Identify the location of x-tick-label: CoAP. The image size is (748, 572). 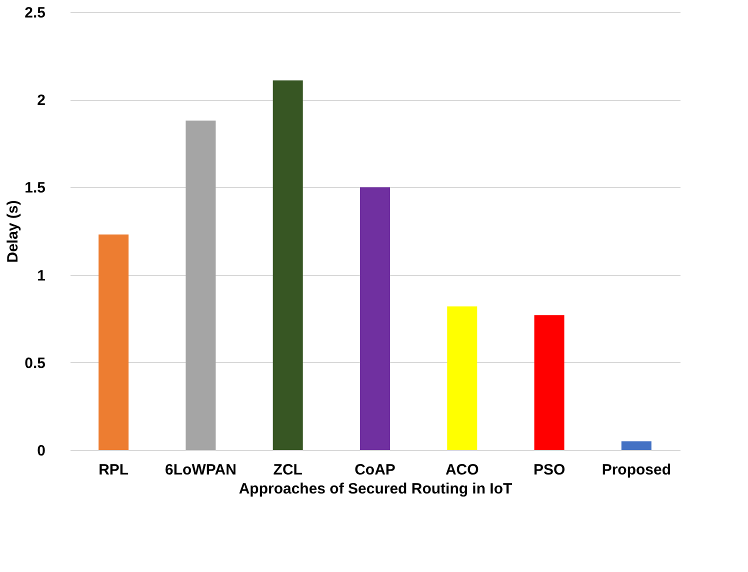
(375, 470).